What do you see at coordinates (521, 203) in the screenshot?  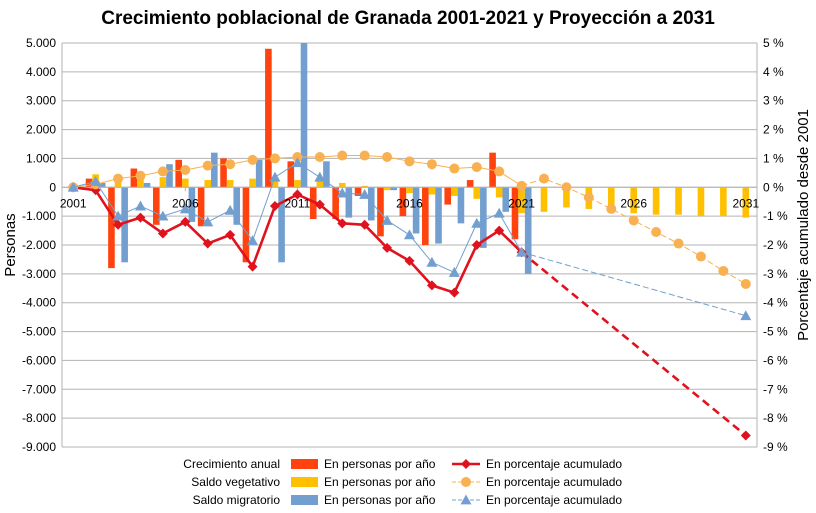 I see `x-tick-label: 2021` at bounding box center [521, 203].